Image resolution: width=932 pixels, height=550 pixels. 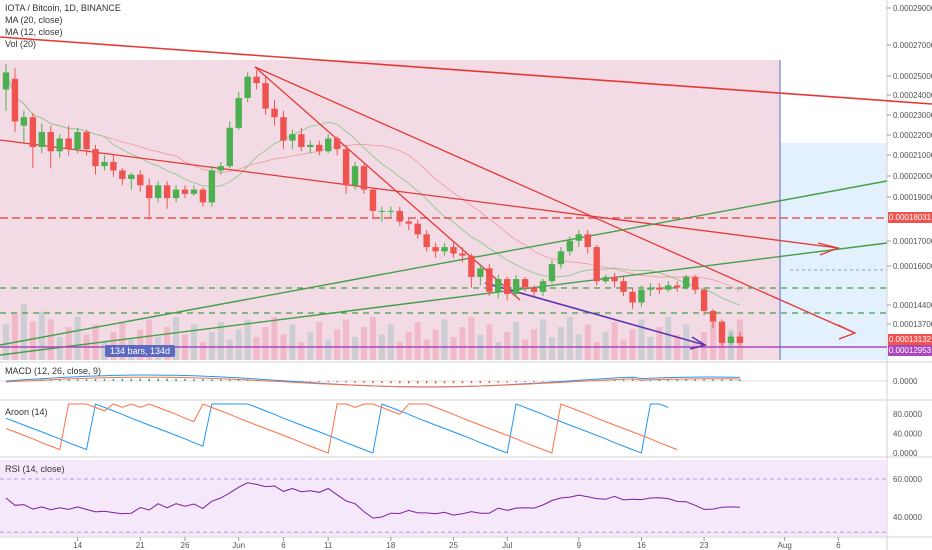 I want to click on aroon-title: Aroon (14), so click(x=26, y=412).